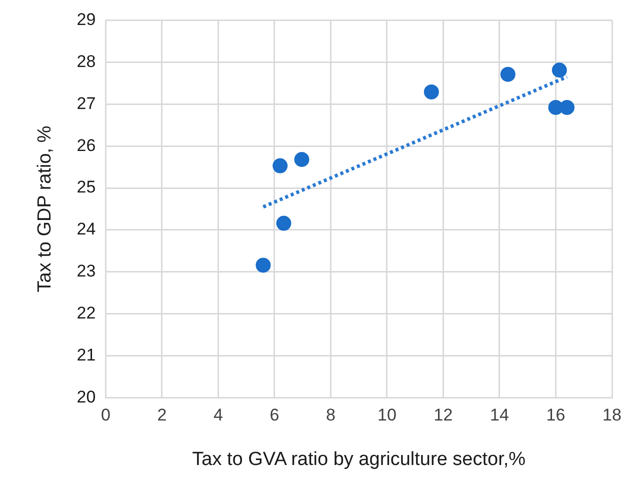 The image size is (638, 497). What do you see at coordinates (218, 415) in the screenshot?
I see `x-tick-label: 4` at bounding box center [218, 415].